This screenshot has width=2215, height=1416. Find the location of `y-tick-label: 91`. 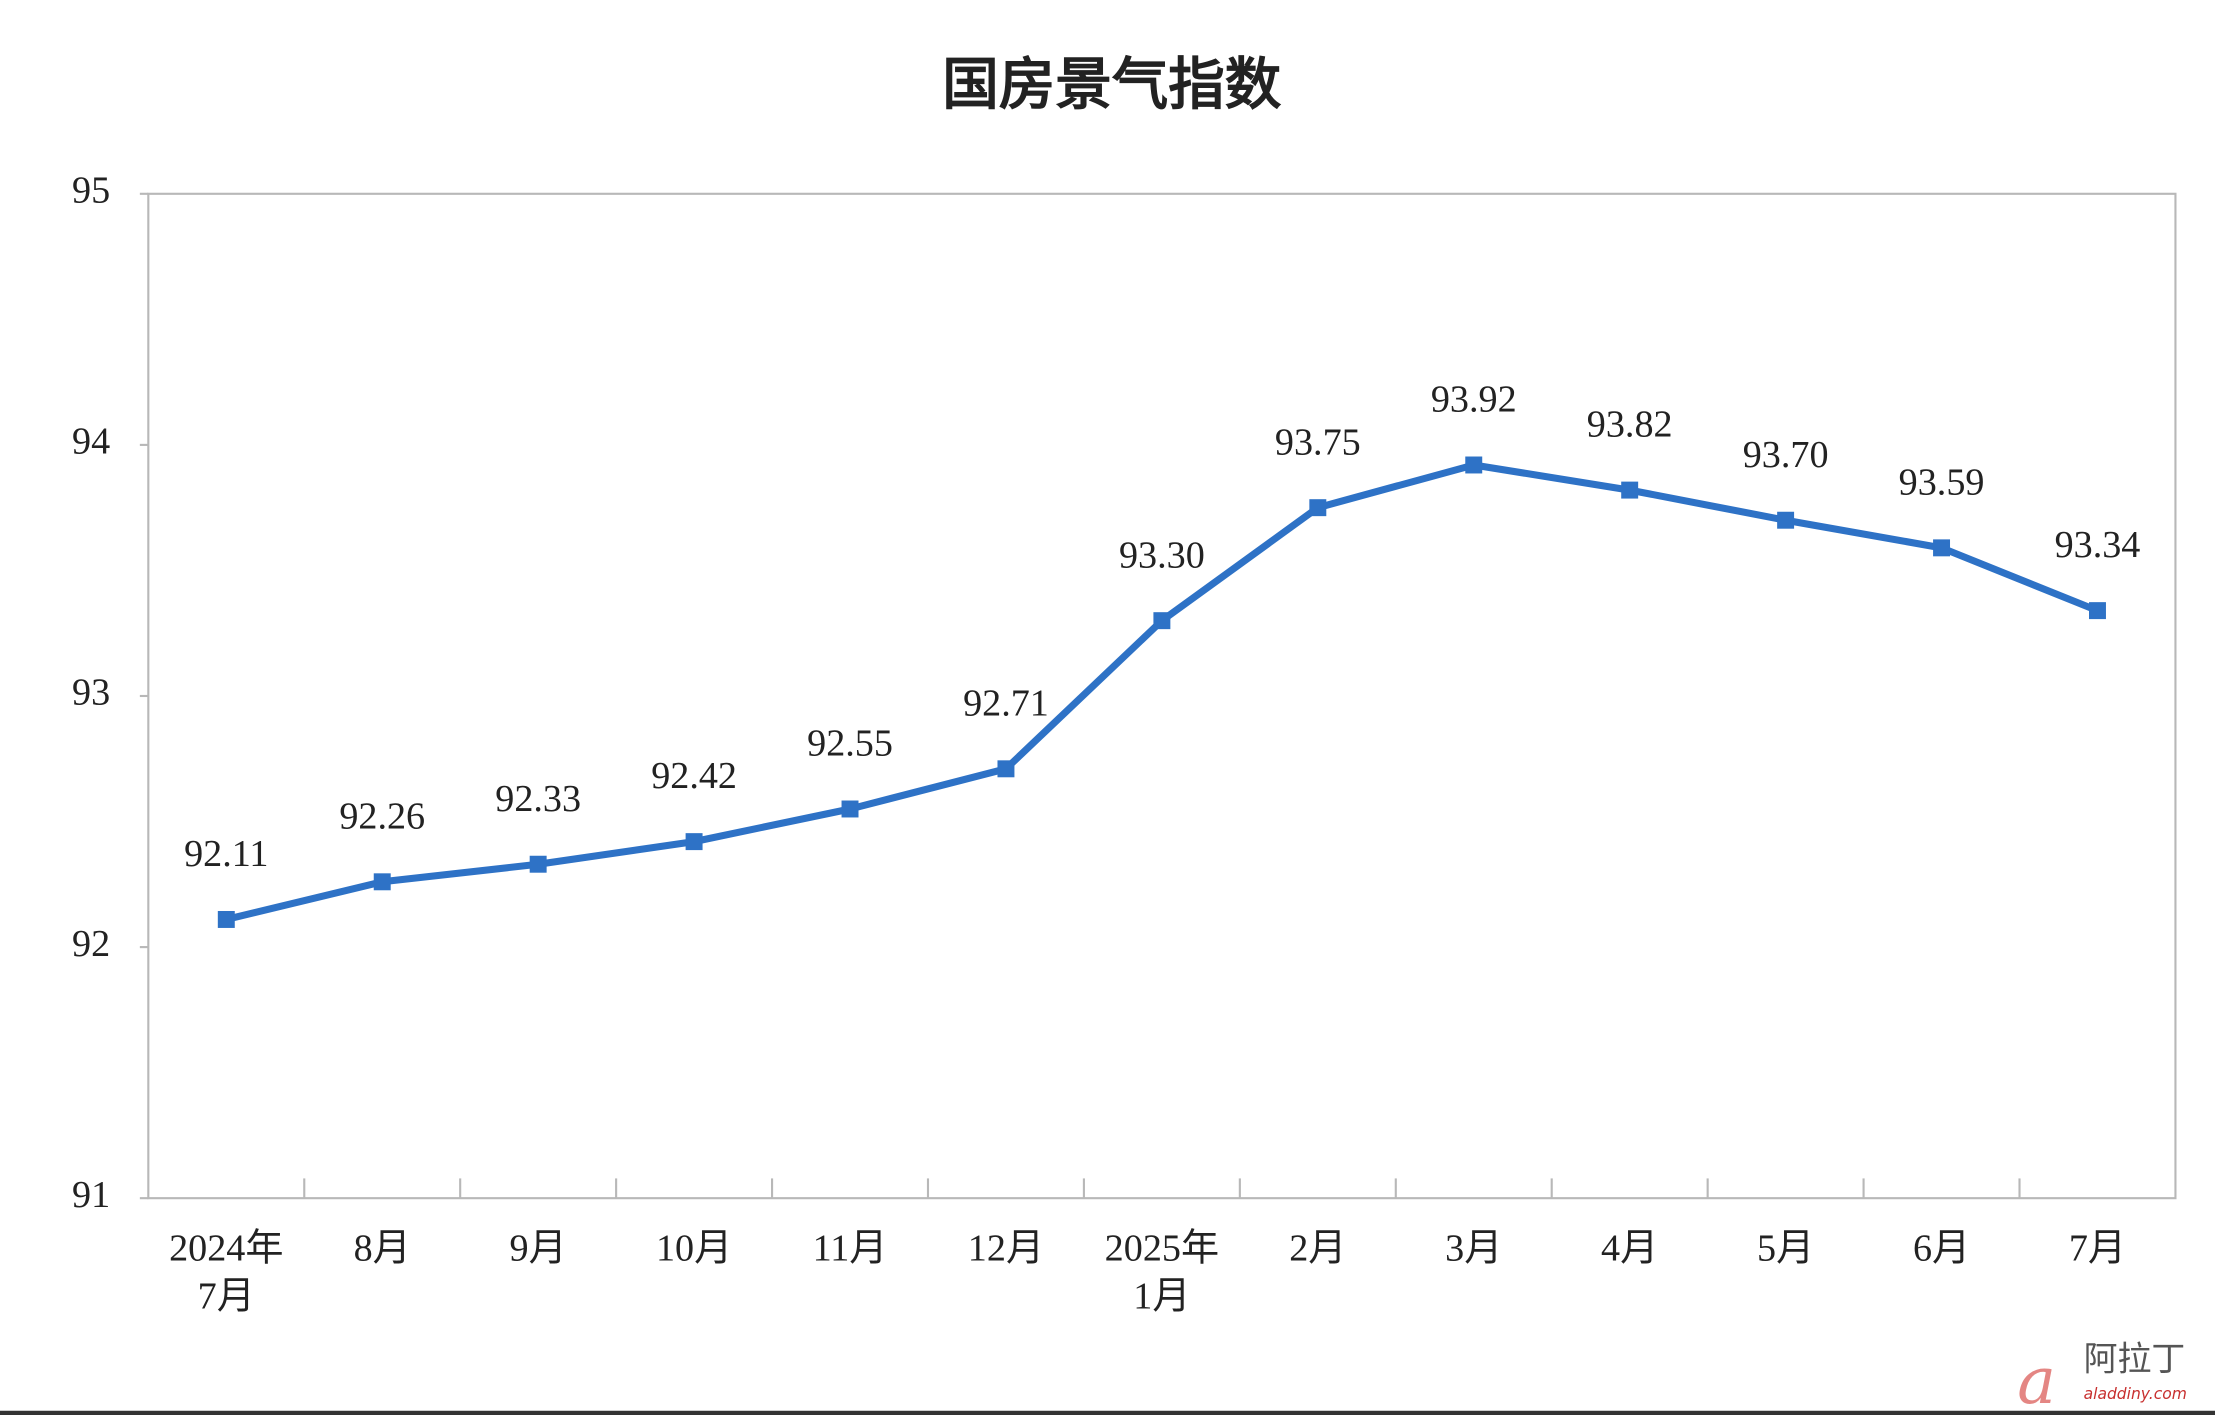

y-tick-label: 91 is located at coordinates (91, 1195).